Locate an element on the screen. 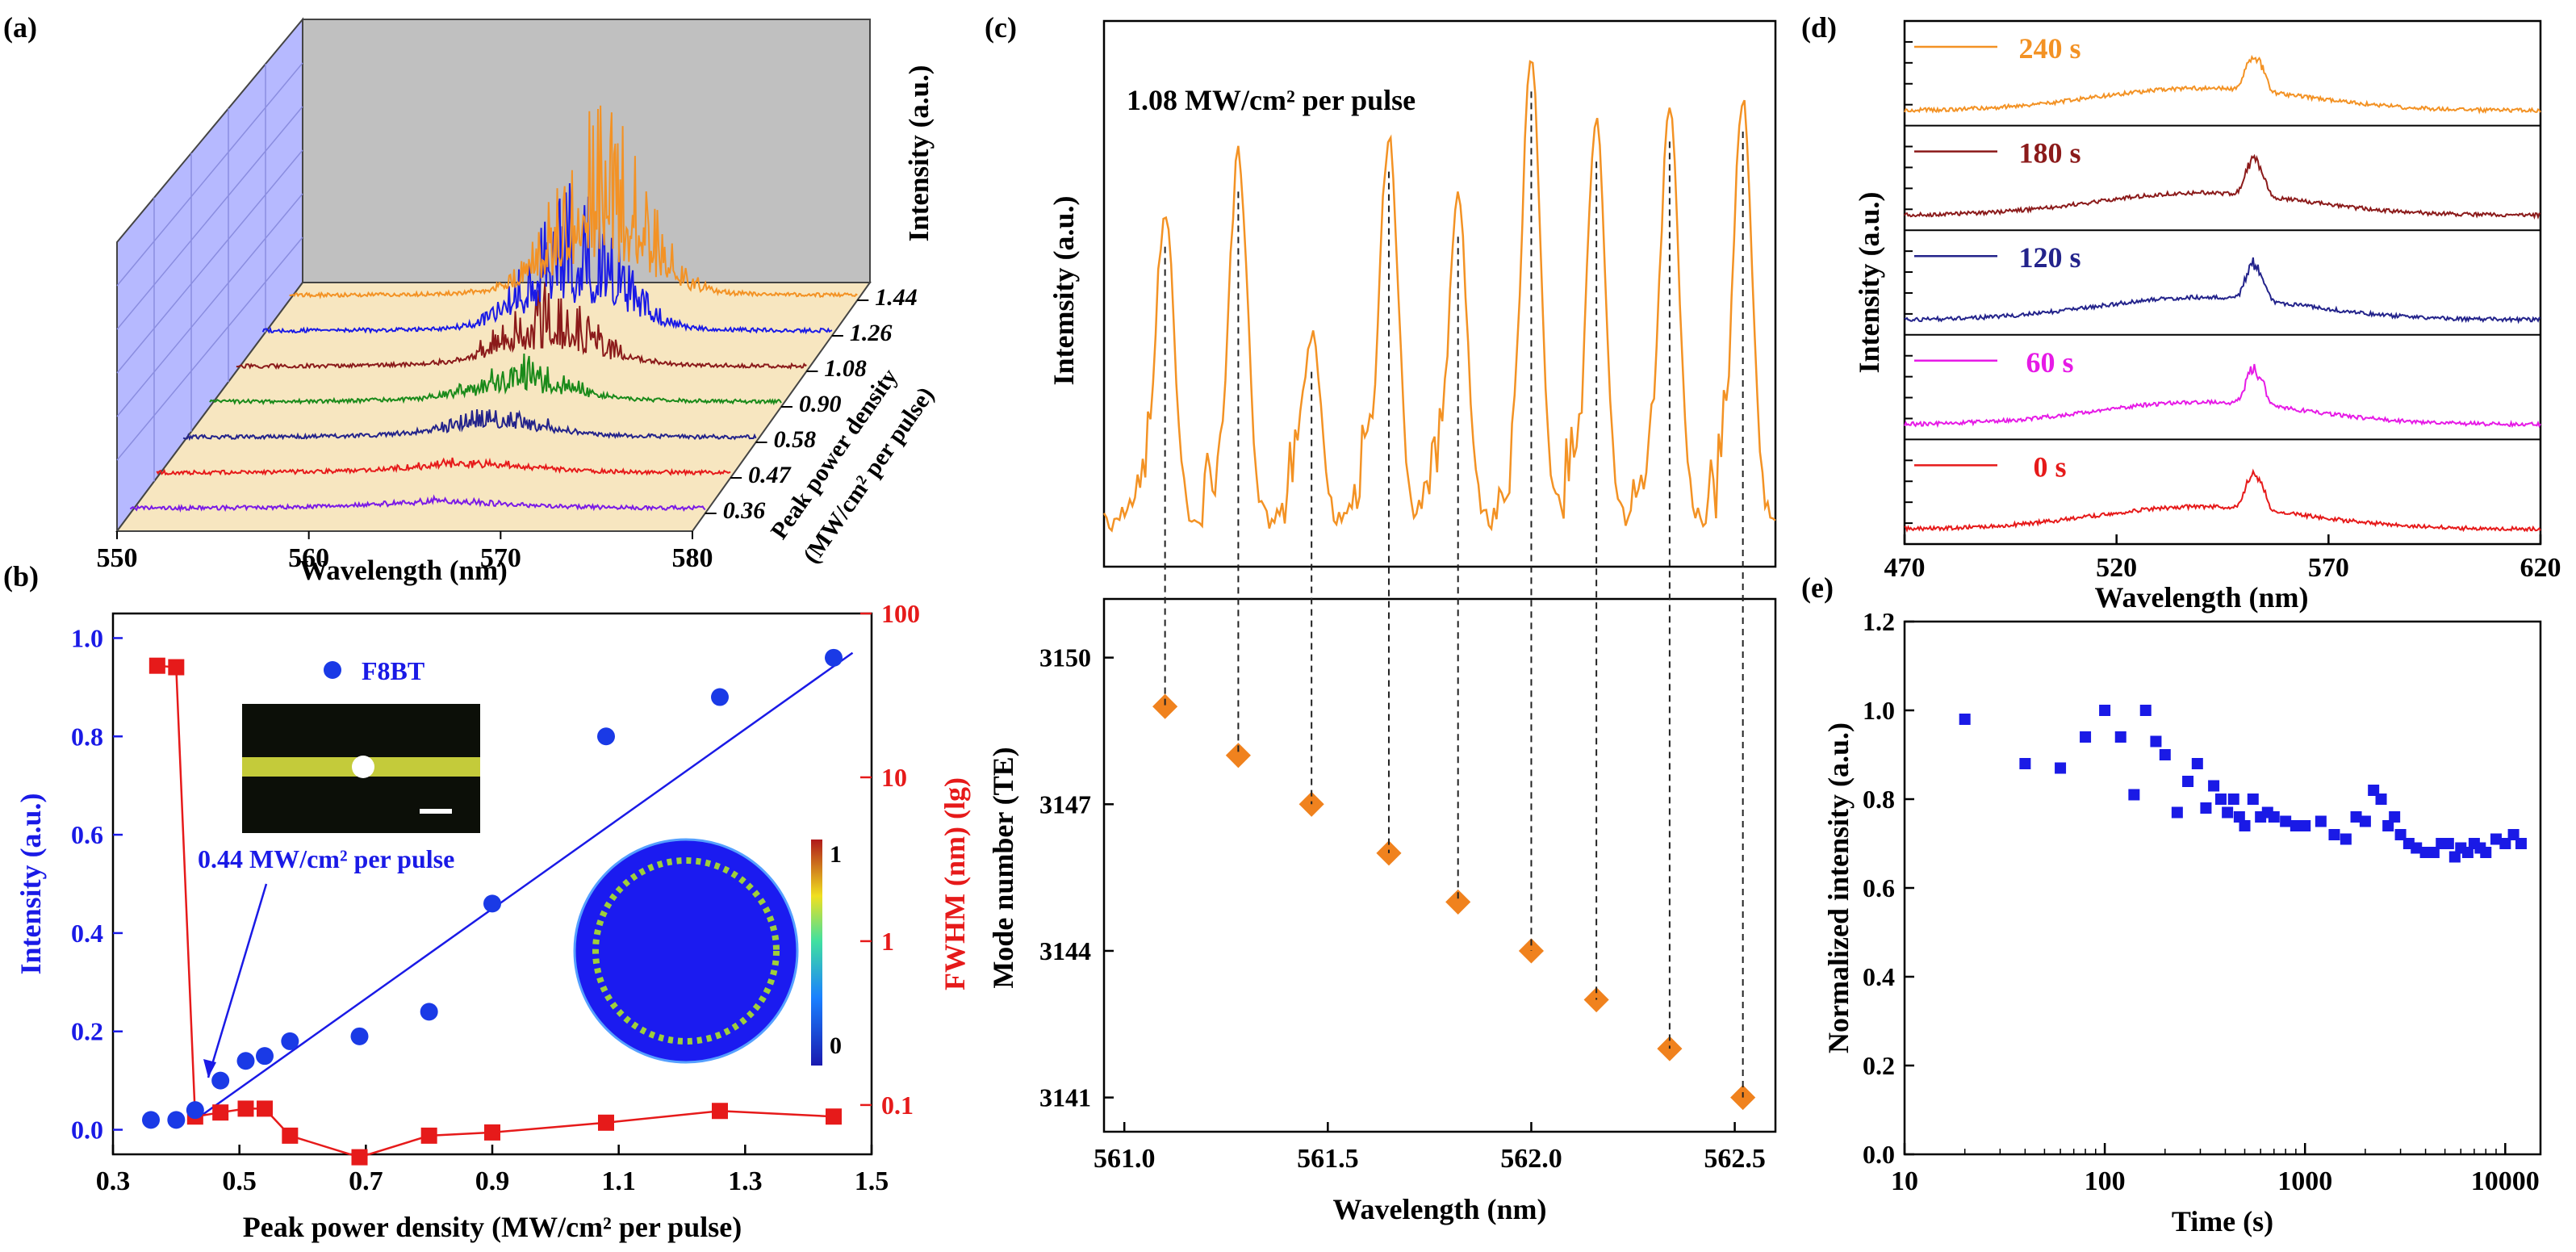 The image size is (2576, 1252). c-xlabel: Wavelength (nm) is located at coordinates (1440, 1209).